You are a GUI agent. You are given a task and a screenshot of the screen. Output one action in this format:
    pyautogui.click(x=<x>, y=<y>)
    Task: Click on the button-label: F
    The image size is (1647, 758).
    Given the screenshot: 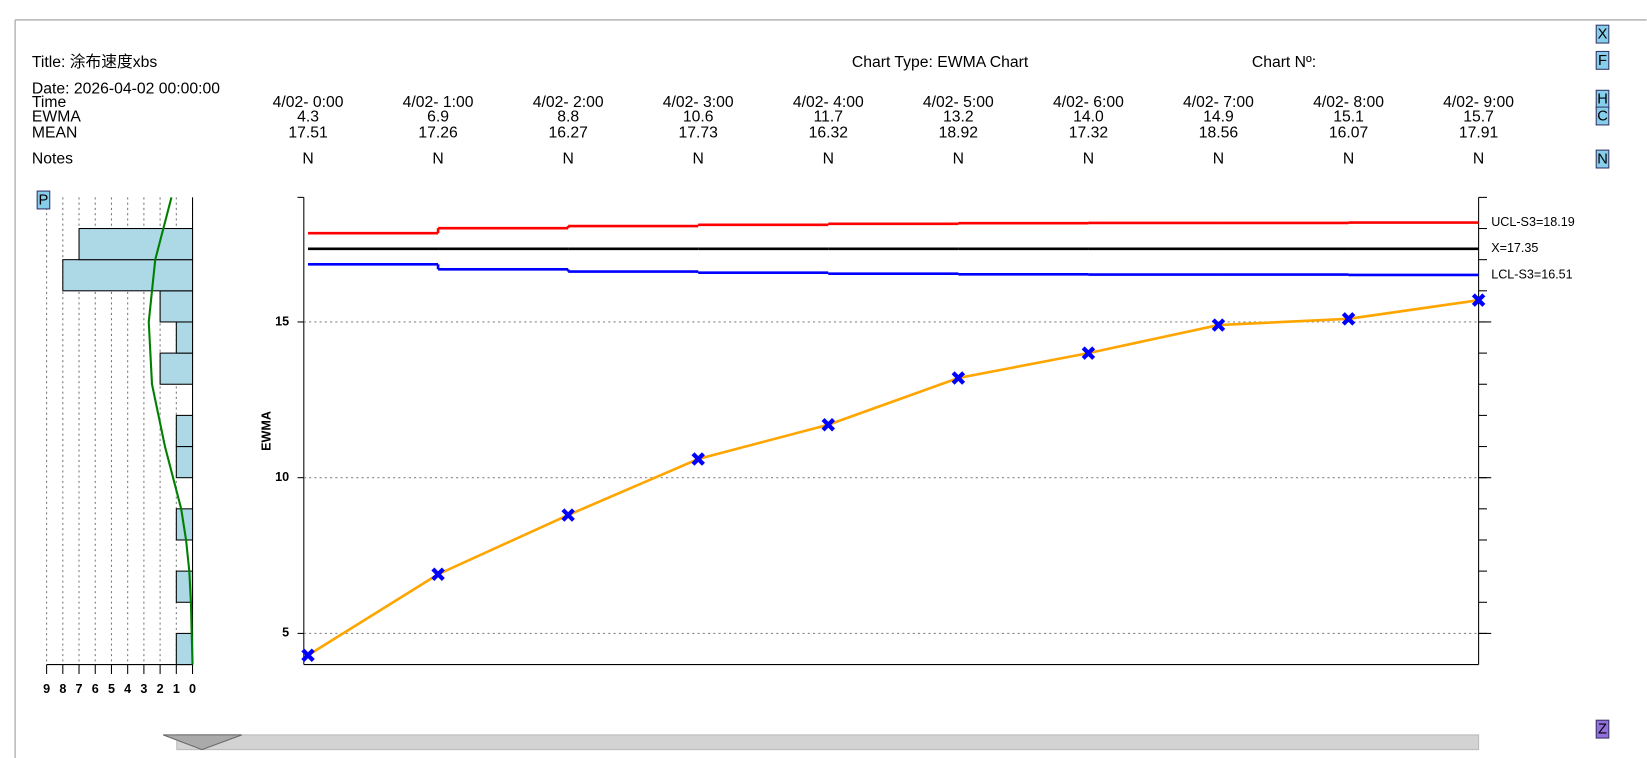 What is the action you would take?
    pyautogui.click(x=1602, y=61)
    